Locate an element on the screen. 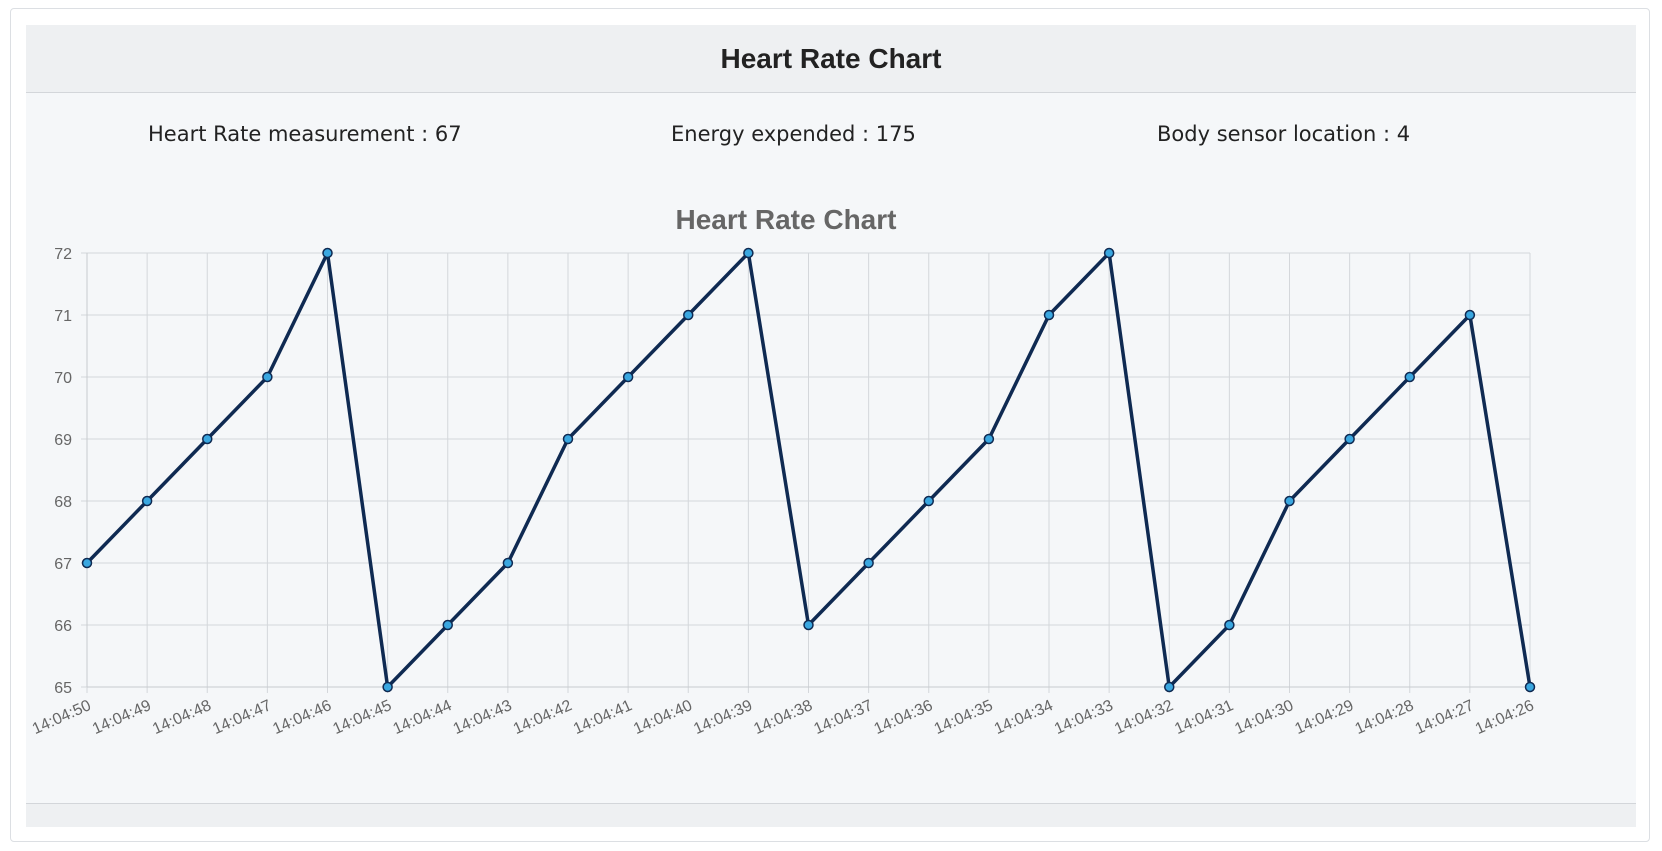 The width and height of the screenshot is (1662, 851). y-tick-label: 72 is located at coordinates (63, 254).